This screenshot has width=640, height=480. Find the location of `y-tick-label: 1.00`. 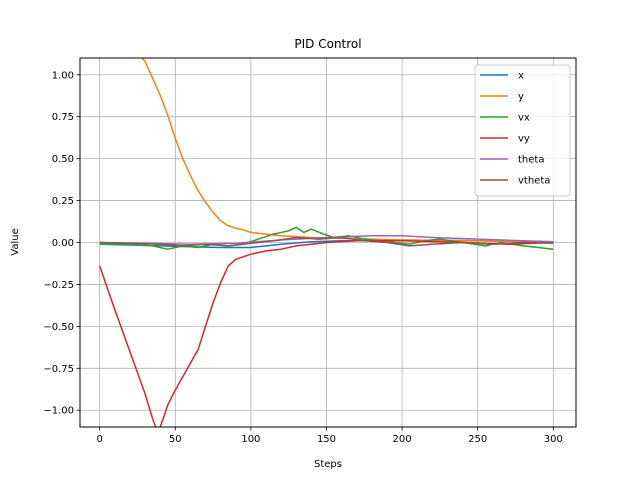

y-tick-label: 1.00 is located at coordinates (63, 75).